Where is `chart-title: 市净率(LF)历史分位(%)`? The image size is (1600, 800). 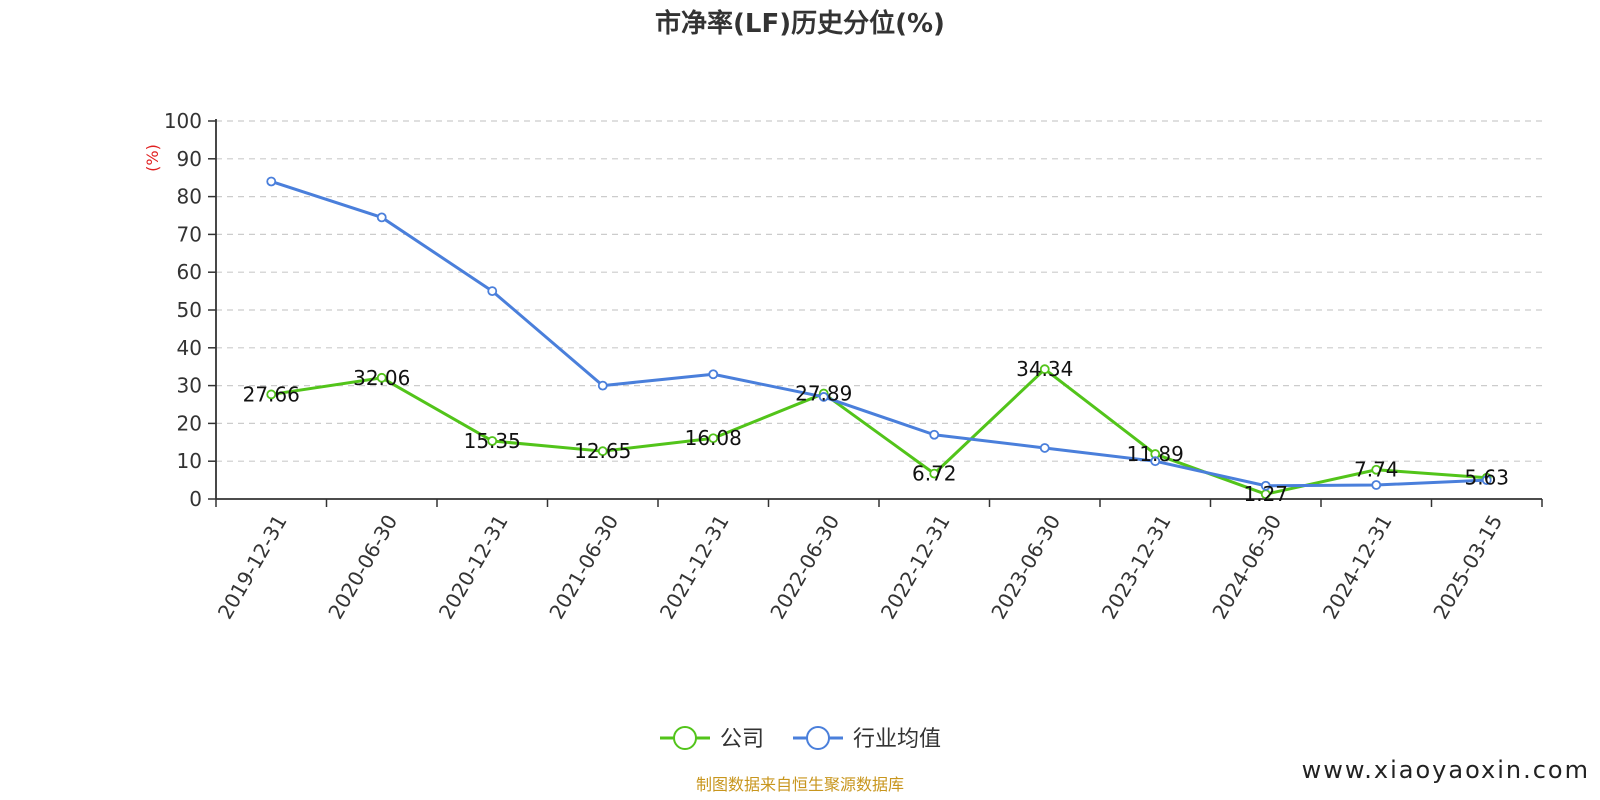 chart-title: 市净率(LF)历史分位(%) is located at coordinates (800, 23).